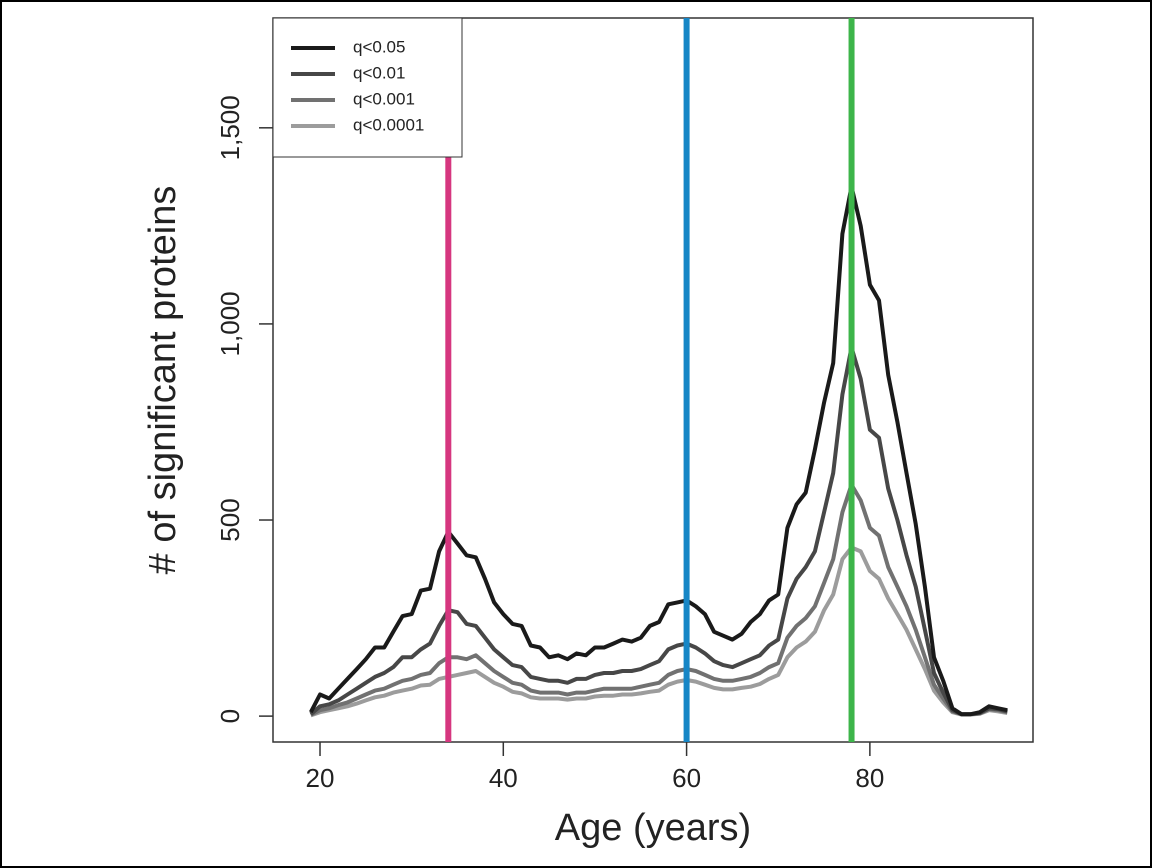 The width and height of the screenshot is (1152, 868). Describe the element at coordinates (163, 380) in the screenshot. I see `y-axis-label: # of significant proteins` at that location.